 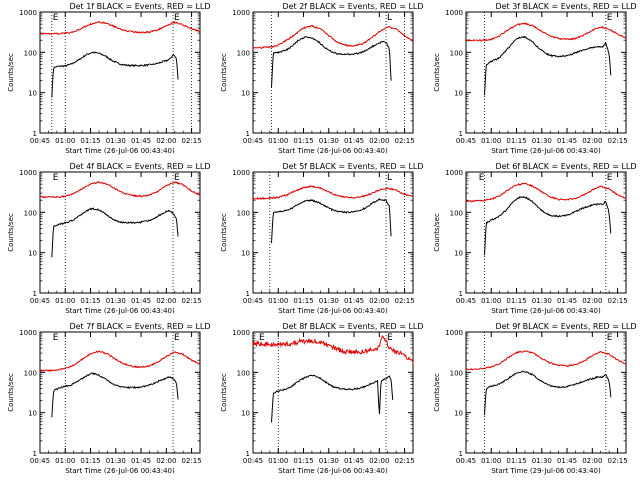 I want to click on panel-title: Det 3f BLACK = Events, RED = LLD, so click(x=565, y=6).